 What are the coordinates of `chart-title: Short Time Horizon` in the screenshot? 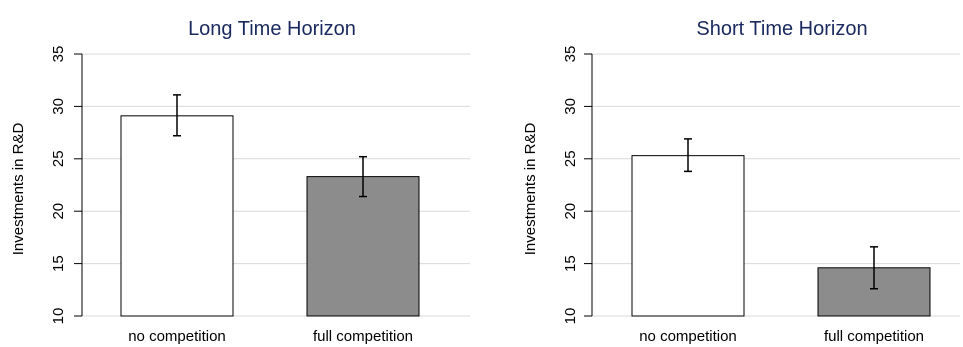 It's located at (781, 29).